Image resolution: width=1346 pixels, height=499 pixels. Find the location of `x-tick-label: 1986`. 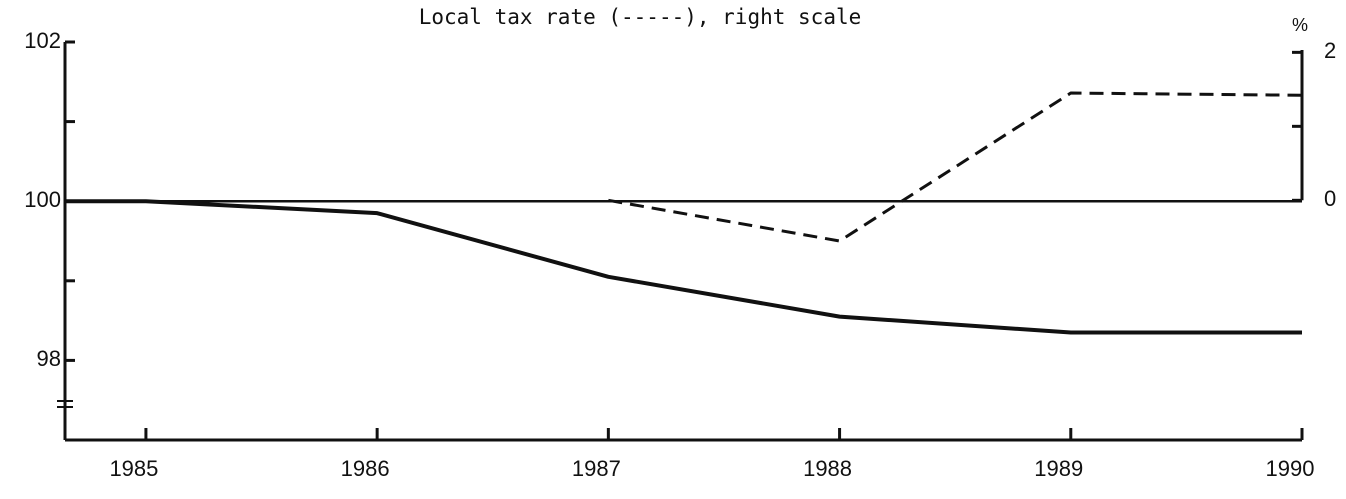

x-tick-label: 1986 is located at coordinates (365, 468).